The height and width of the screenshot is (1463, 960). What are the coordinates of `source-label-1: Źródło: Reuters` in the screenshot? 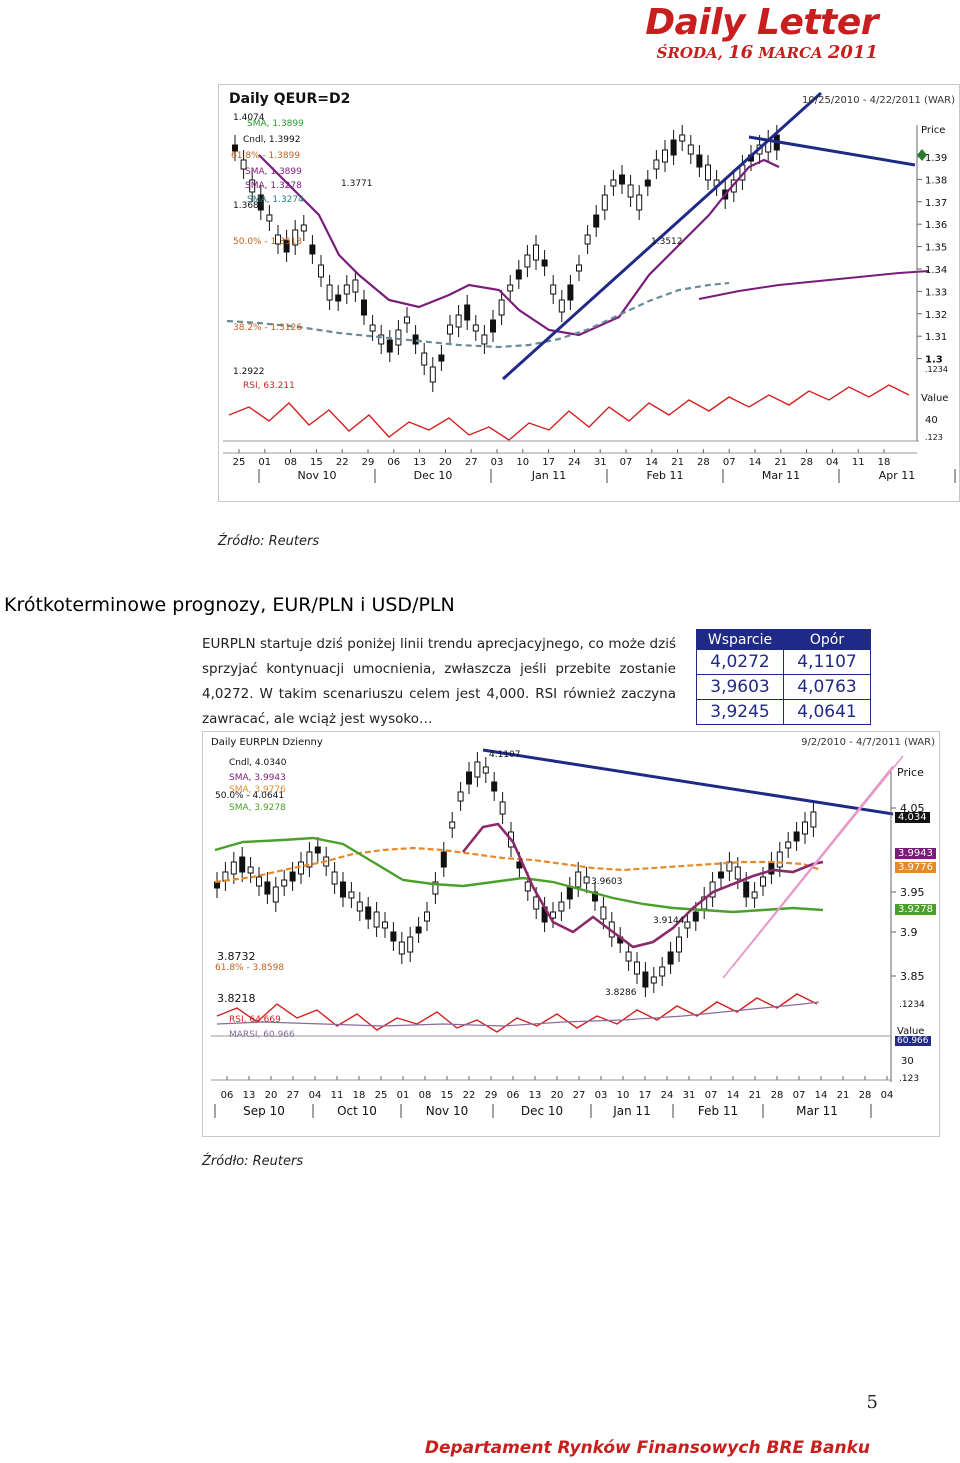 It's located at (269, 541).